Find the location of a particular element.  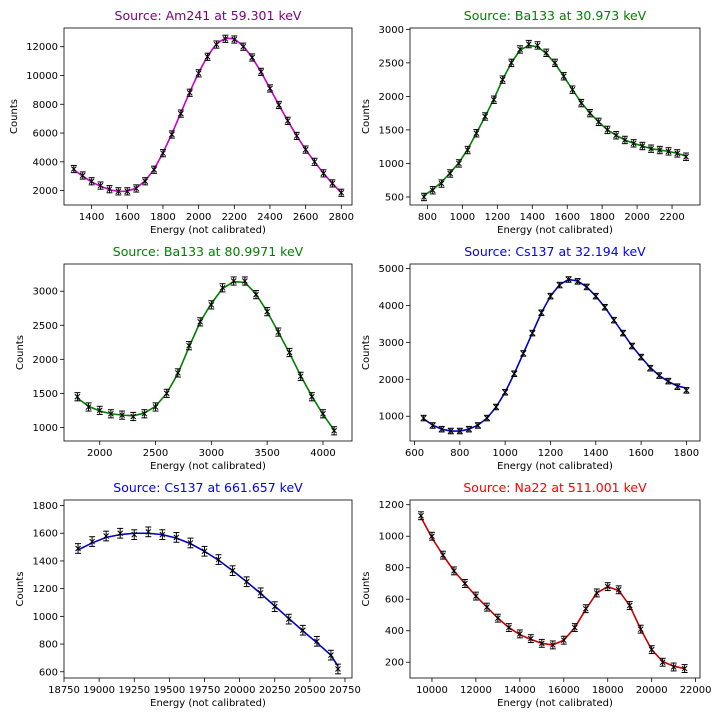

x-tick-label: 19000 is located at coordinates (99, 690).